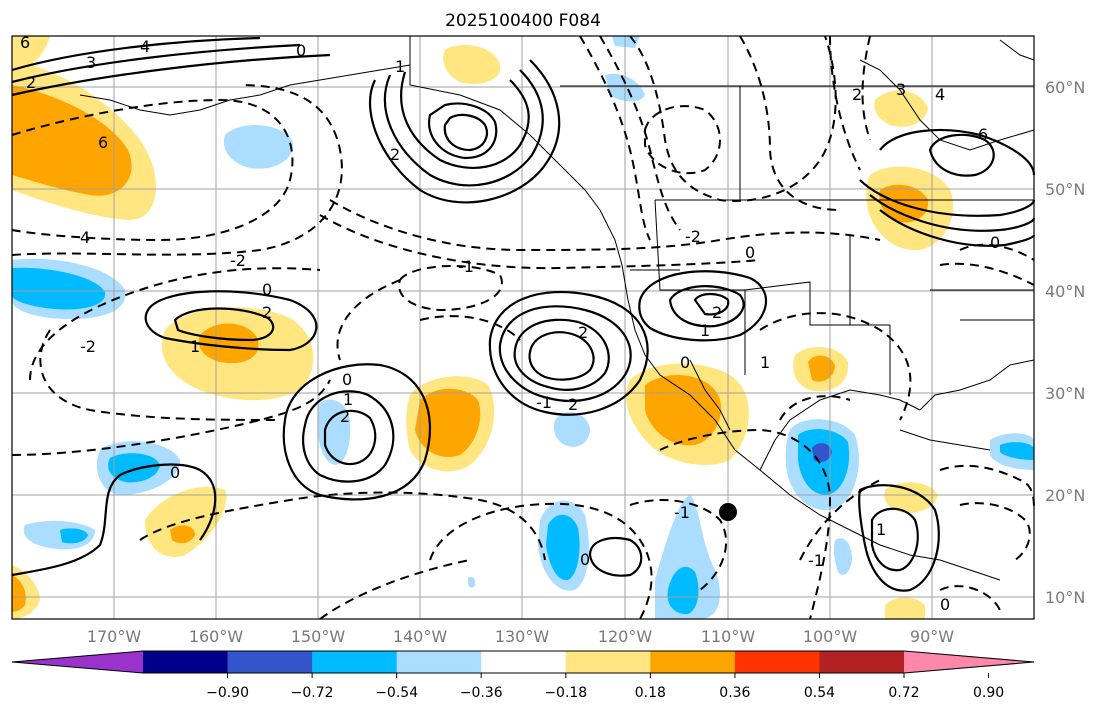 The width and height of the screenshot is (1105, 712). I want to click on map-title: 2025100400 F084, so click(523, 21).